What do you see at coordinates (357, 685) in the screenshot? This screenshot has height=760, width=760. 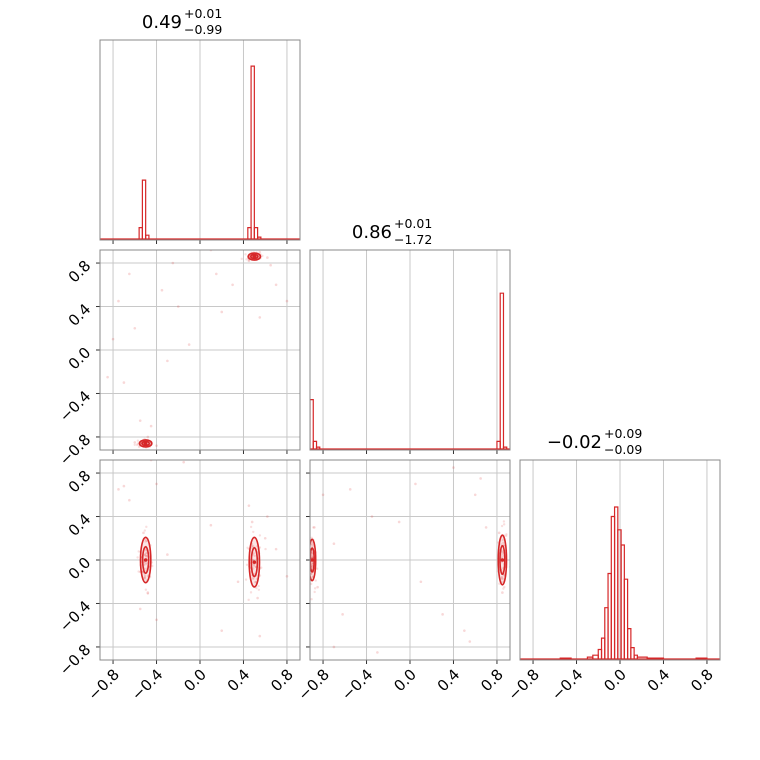 I see `x-tick-label-col1-1: −0.4` at bounding box center [357, 685].